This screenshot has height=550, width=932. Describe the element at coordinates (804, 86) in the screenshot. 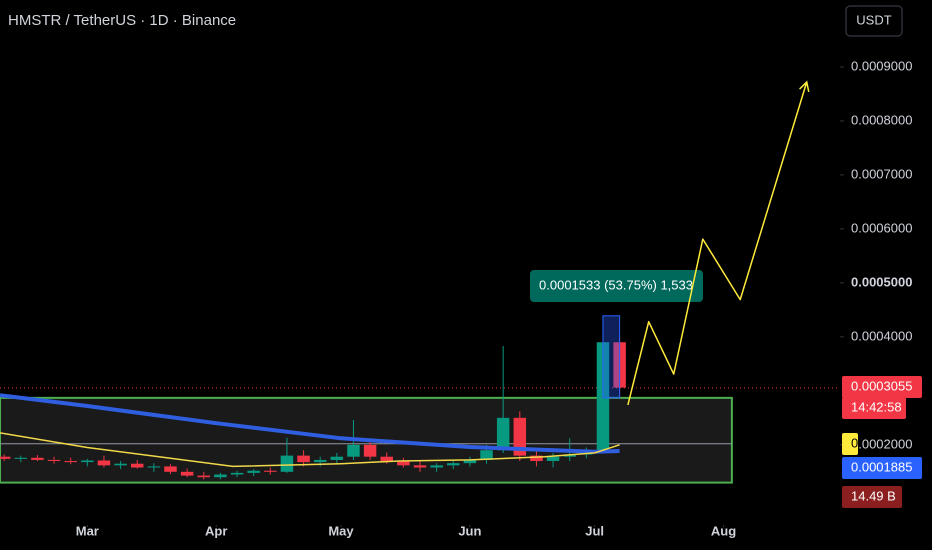

I see `projection-arrowhead` at that location.